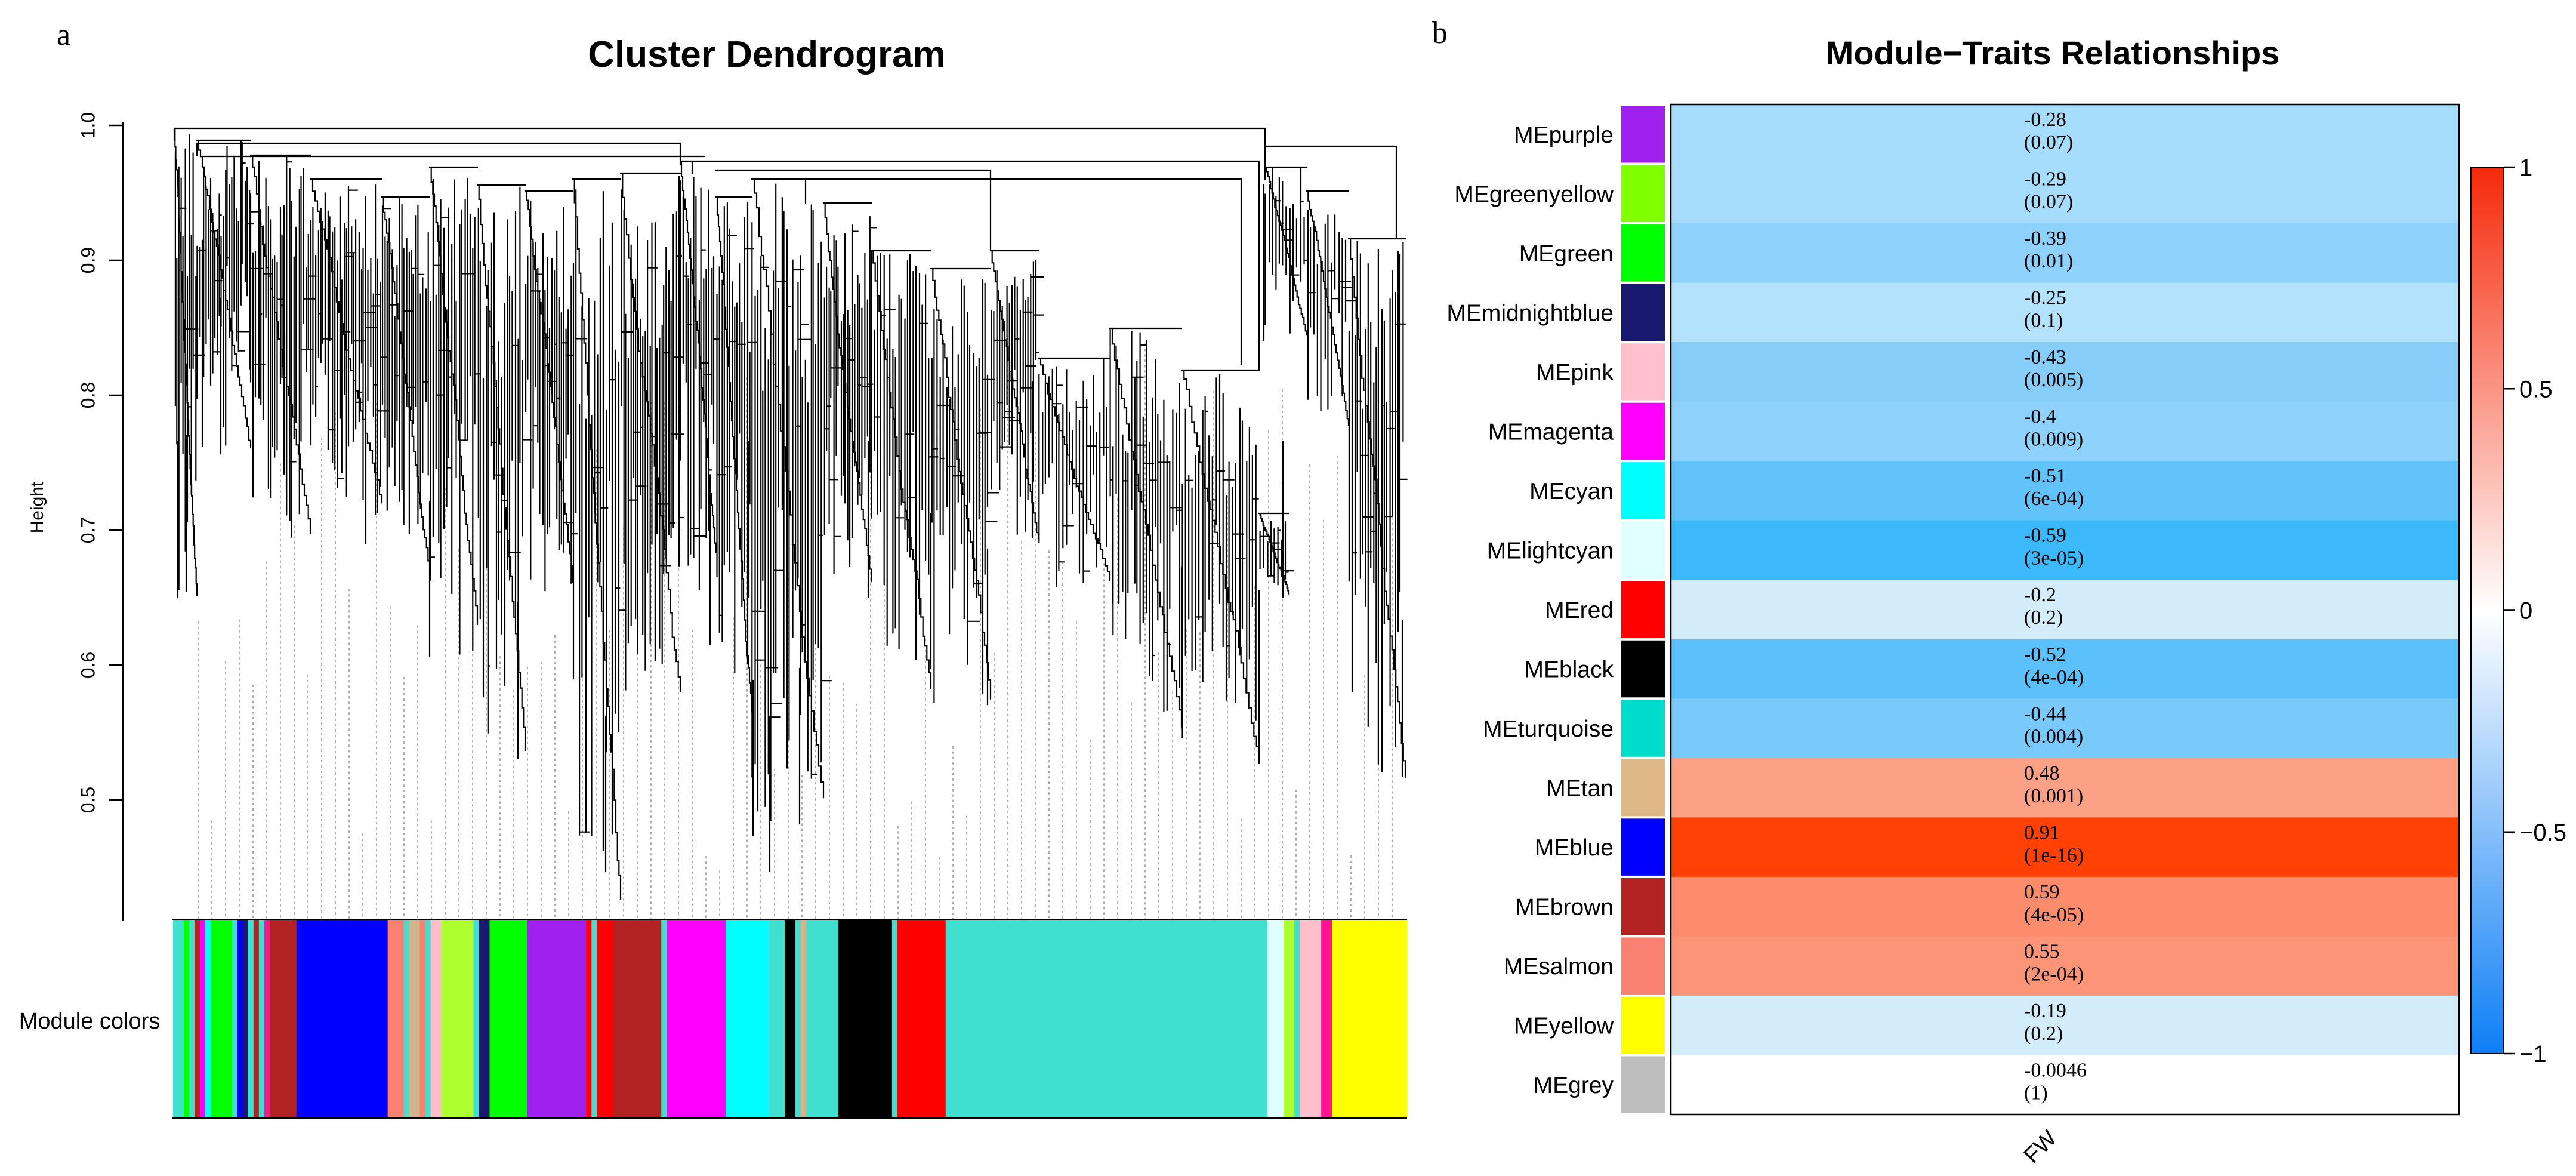 Image resolution: width=2576 pixels, height=1176 pixels. What do you see at coordinates (2042, 832) in the screenshot?
I see `correlation-value: 0.91` at bounding box center [2042, 832].